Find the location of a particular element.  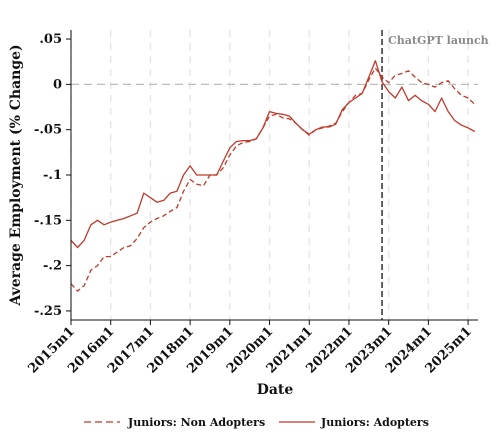

chatgpt-launch-label: ChatGPT launch is located at coordinates (438, 40).